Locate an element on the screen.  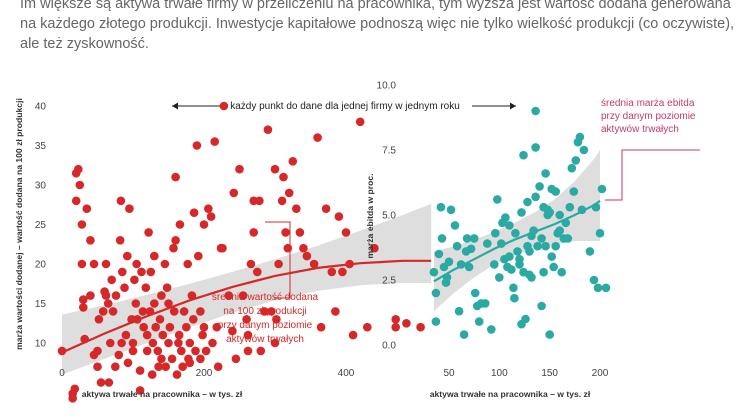
x-tick-label: 200 is located at coordinates (600, 373).